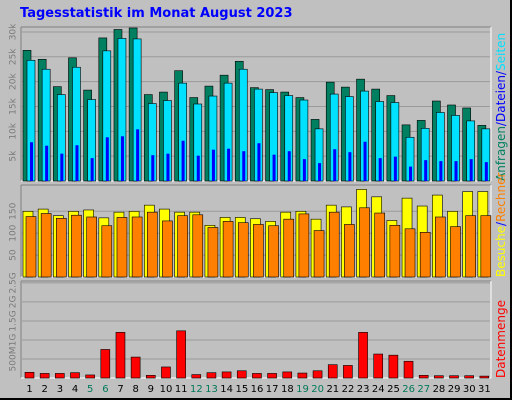 This screenshot has height=400, width=512. I want to click on x-tick-label: 12, so click(196, 389).